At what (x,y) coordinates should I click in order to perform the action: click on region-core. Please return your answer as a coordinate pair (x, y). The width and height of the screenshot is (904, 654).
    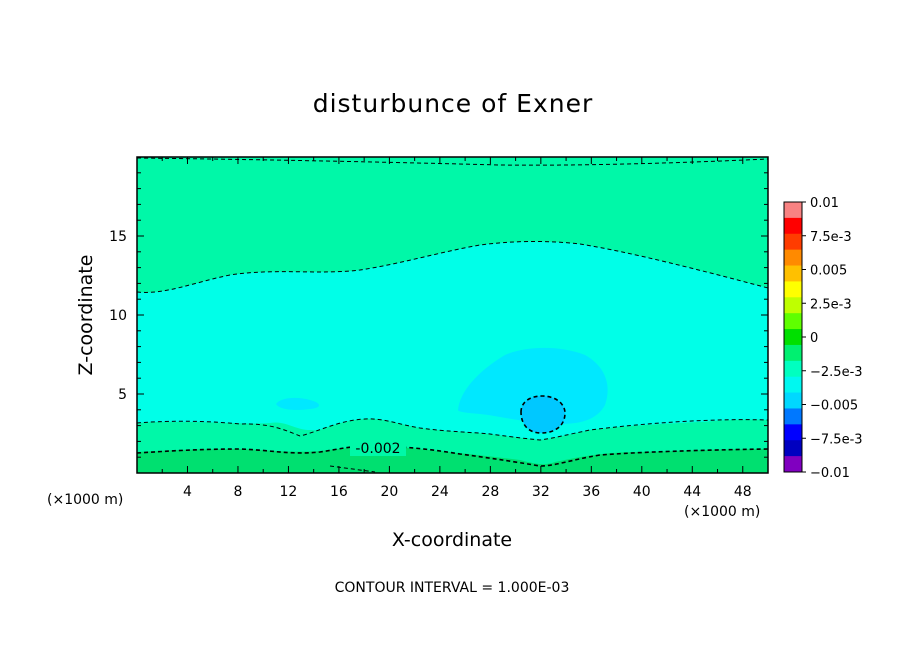
    Looking at the image, I should click on (543, 414).